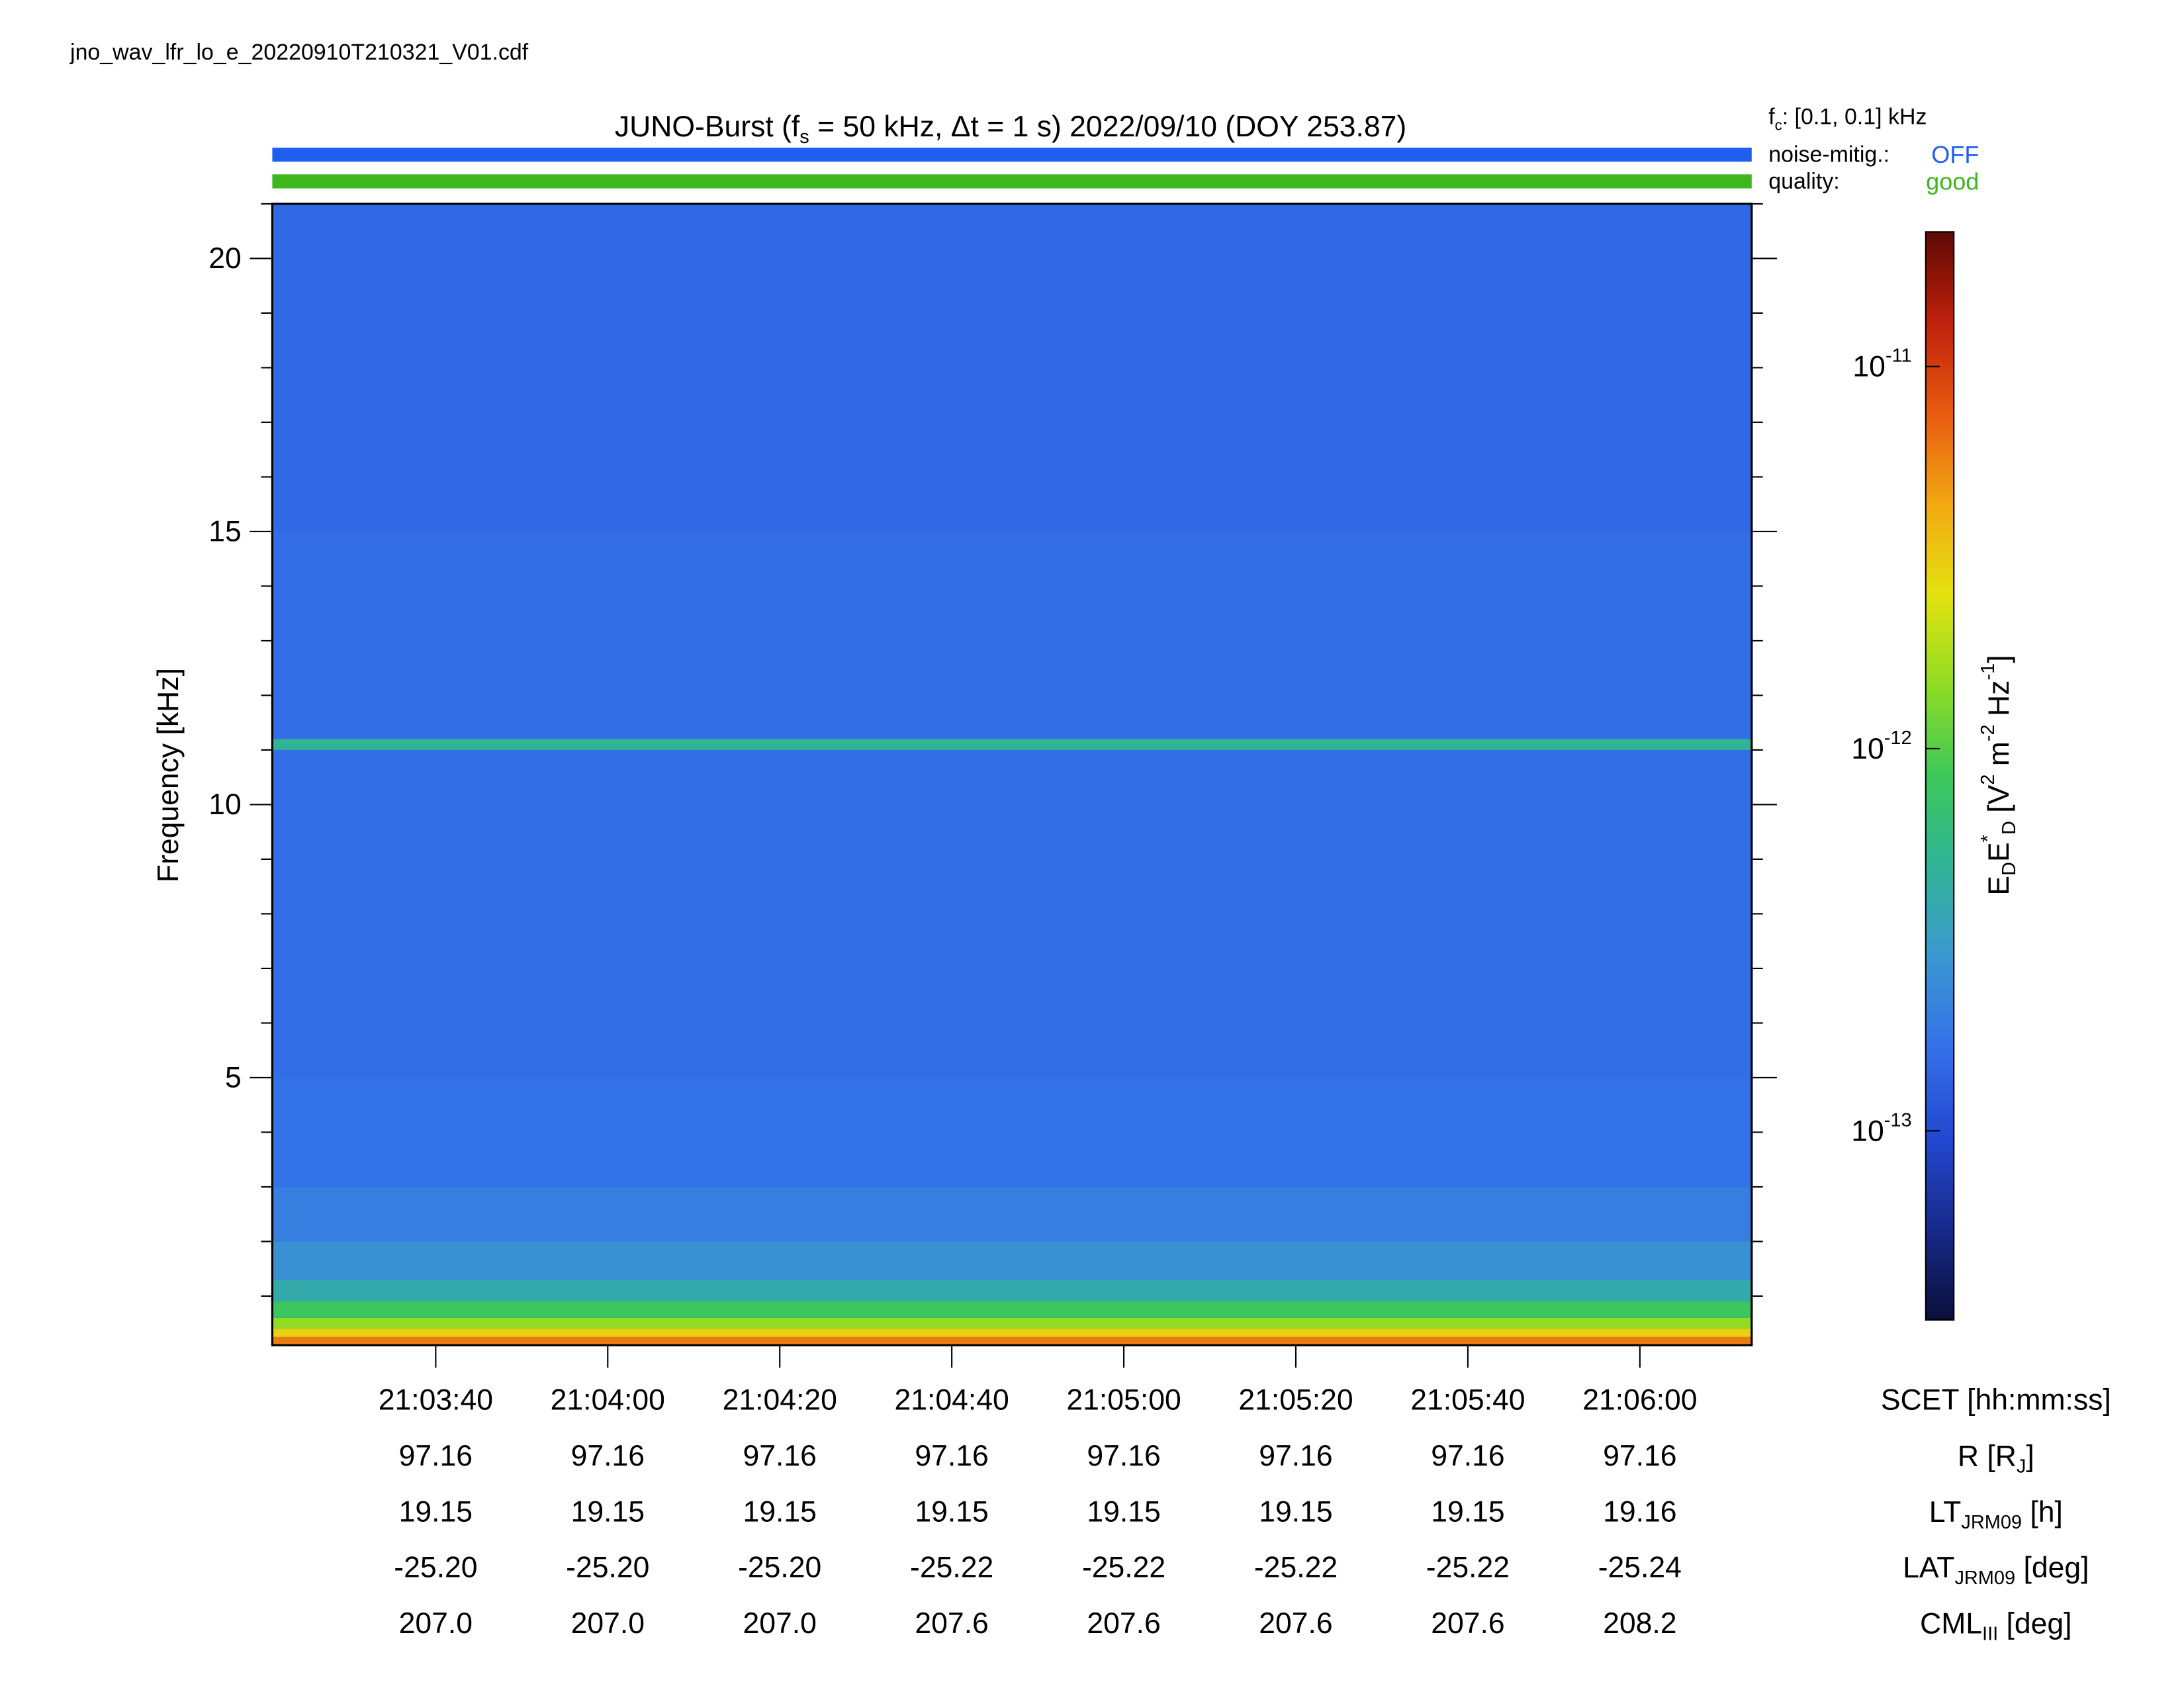 This screenshot has height=1688, width=2184. Describe the element at coordinates (804, 137) in the screenshot. I see `text-part: s` at that location.